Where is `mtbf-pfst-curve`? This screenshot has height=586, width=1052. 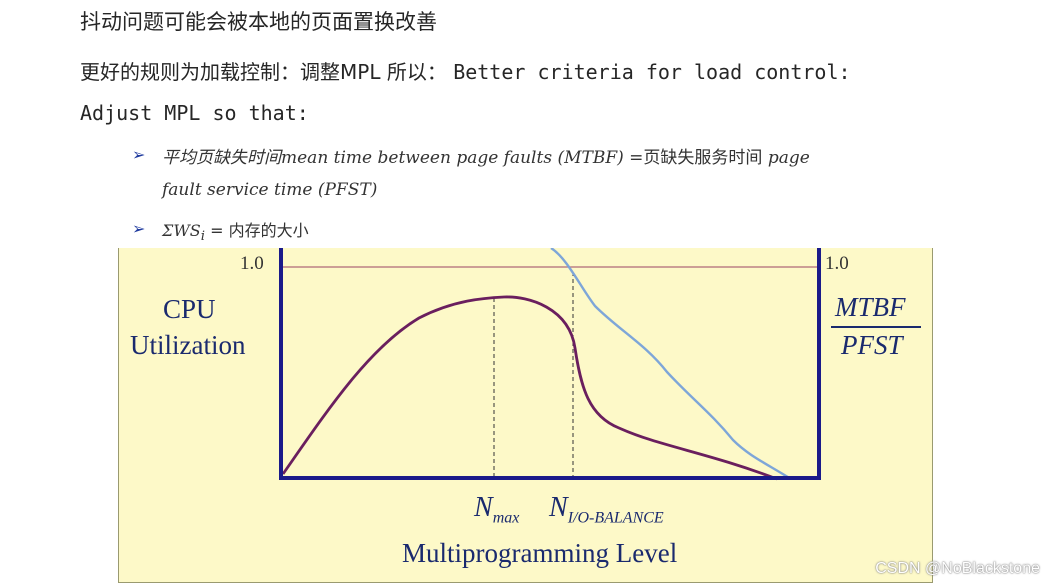
mtbf-pfst-curve is located at coordinates (671, 364).